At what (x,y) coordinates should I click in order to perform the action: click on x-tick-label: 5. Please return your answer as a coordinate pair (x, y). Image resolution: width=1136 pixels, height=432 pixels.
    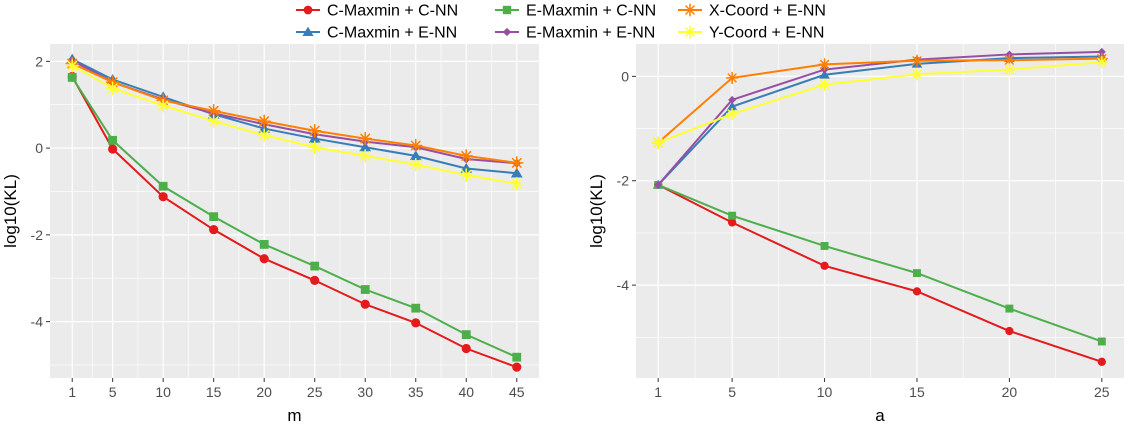
    Looking at the image, I should click on (113, 392).